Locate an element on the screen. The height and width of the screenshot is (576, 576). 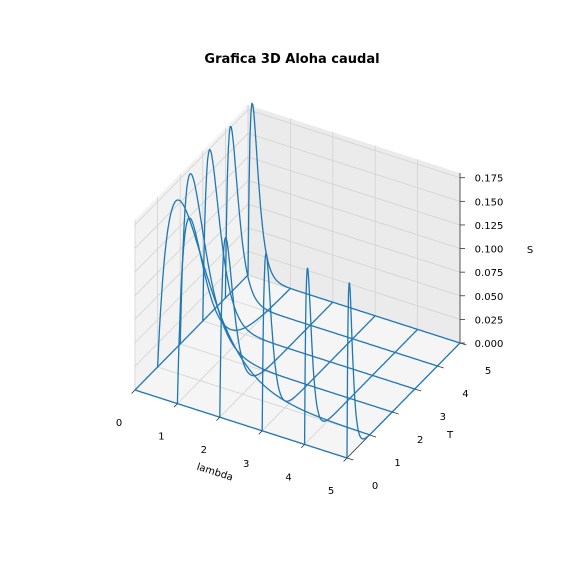
z-tick-label: 0.125 is located at coordinates (489, 226).